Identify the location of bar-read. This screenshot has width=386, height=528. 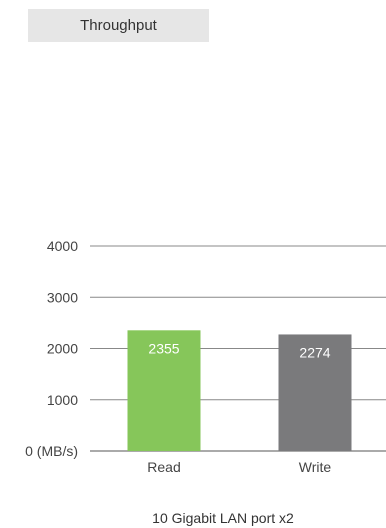
(164, 390).